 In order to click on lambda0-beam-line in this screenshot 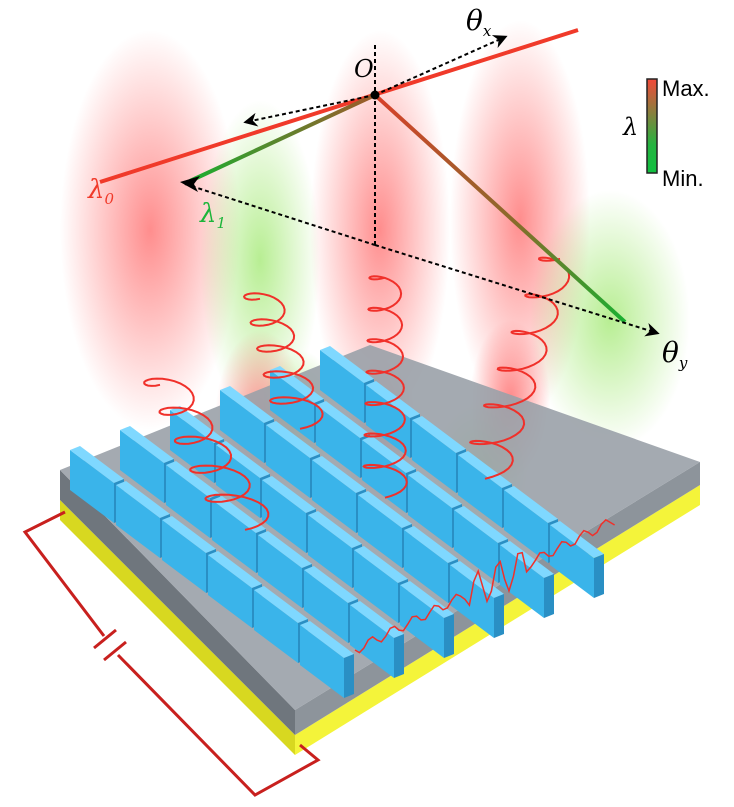, I will do `click(339, 106)`.